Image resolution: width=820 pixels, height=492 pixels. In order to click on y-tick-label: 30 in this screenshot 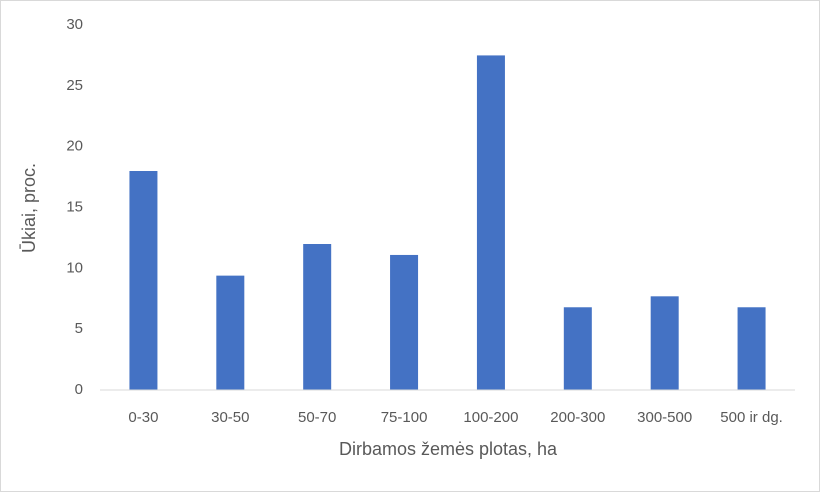, I will do `click(74, 24)`.